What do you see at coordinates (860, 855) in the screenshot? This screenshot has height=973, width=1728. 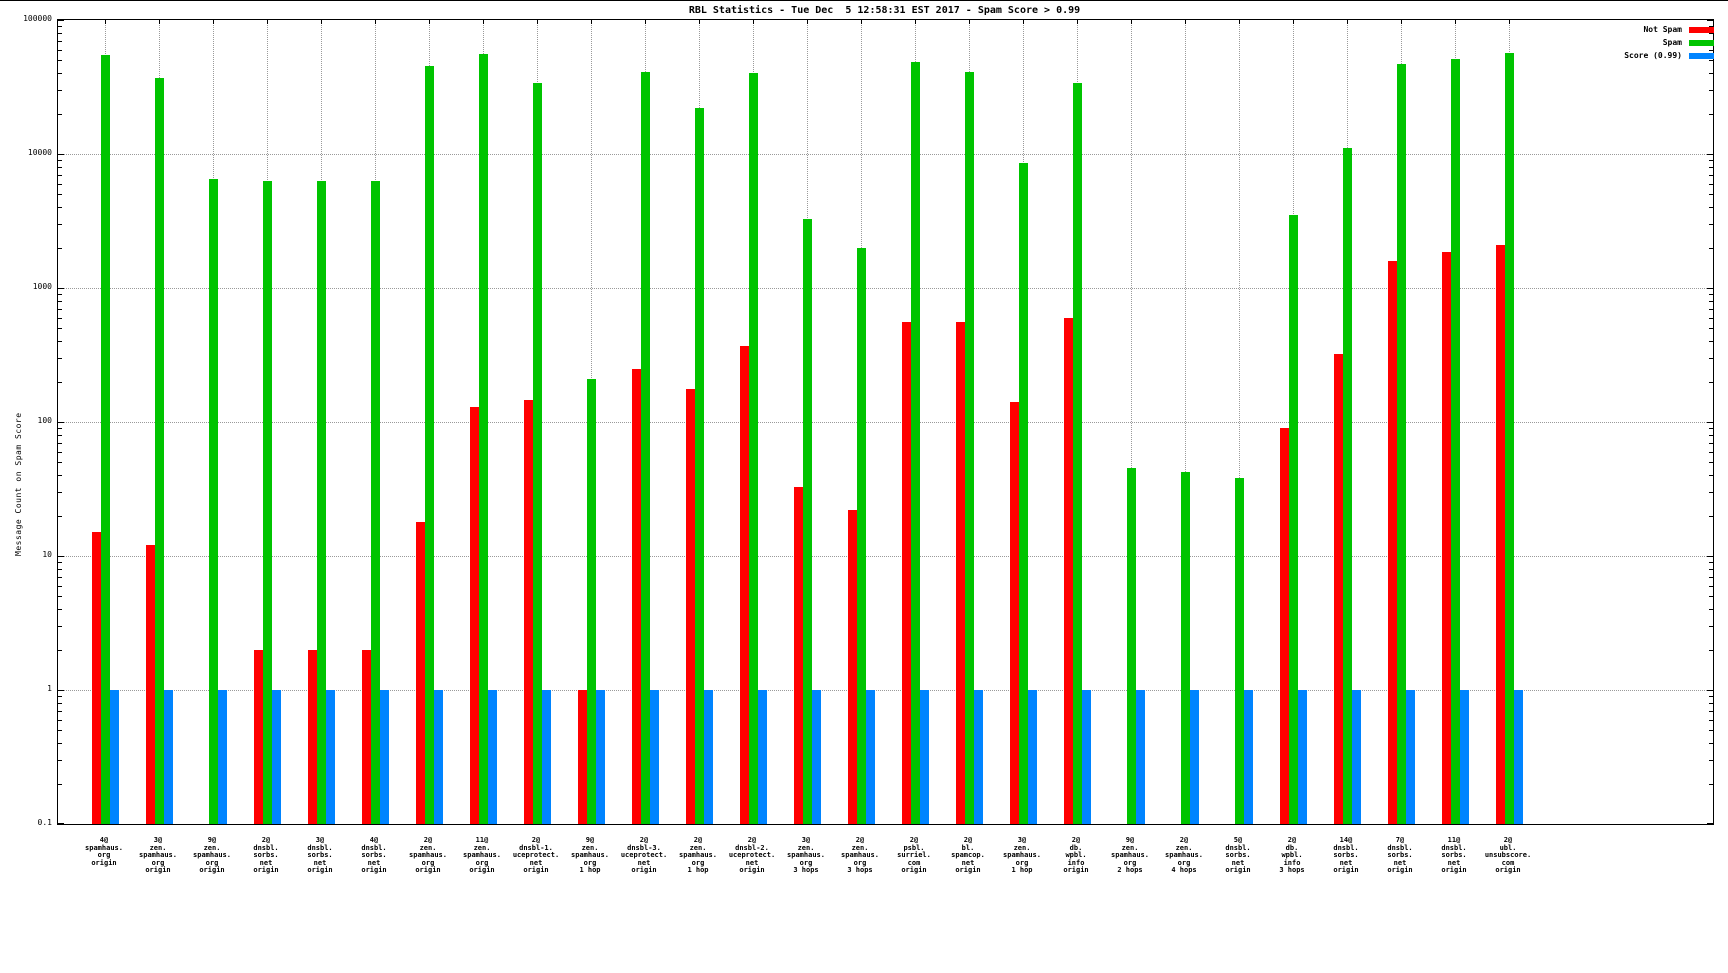 I see `x-category-label: 2@ zen. spamhaus. org 3 hops` at bounding box center [860, 855].